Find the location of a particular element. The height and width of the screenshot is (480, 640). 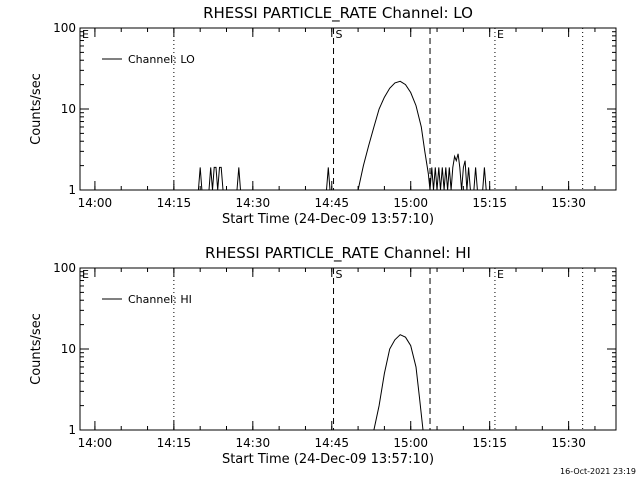

chart2-x-tick-label: 14:30 is located at coordinates (253, 443).